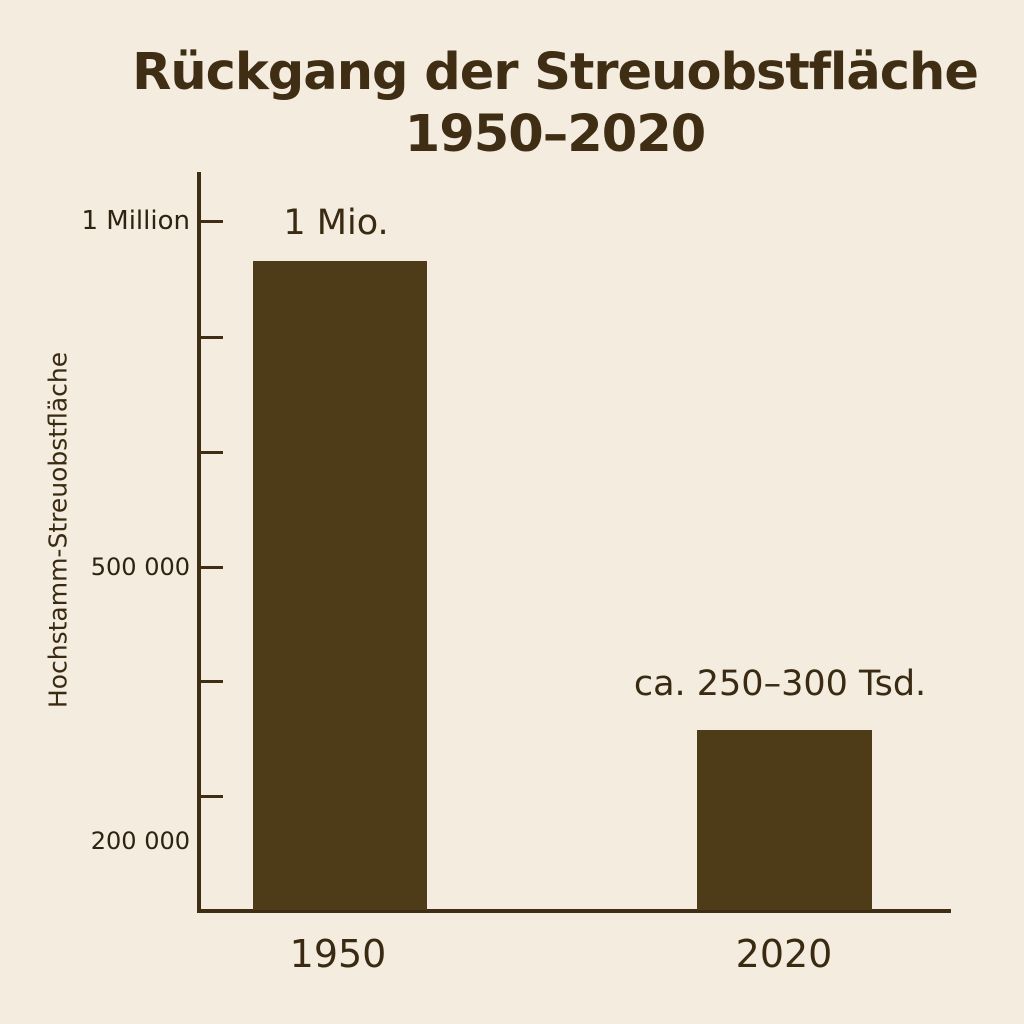 This screenshot has width=1024, height=1024. I want to click on x-tick-label-1950: 1950, so click(338, 954).